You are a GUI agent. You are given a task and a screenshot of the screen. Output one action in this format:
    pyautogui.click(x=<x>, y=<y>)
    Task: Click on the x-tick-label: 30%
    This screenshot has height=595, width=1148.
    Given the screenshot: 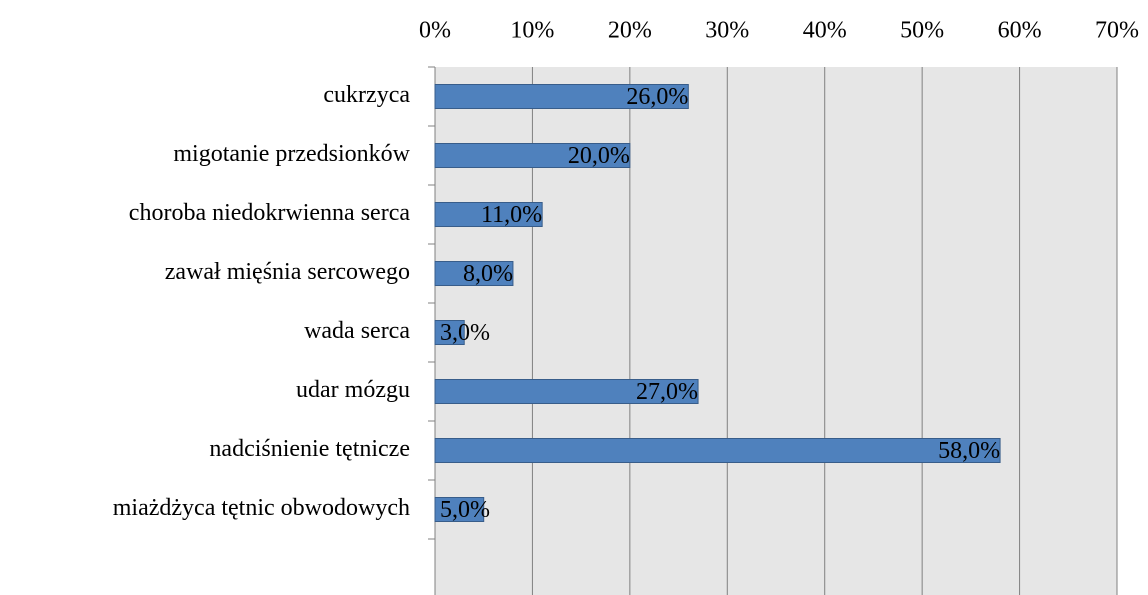 What is the action you would take?
    pyautogui.click(x=727, y=31)
    